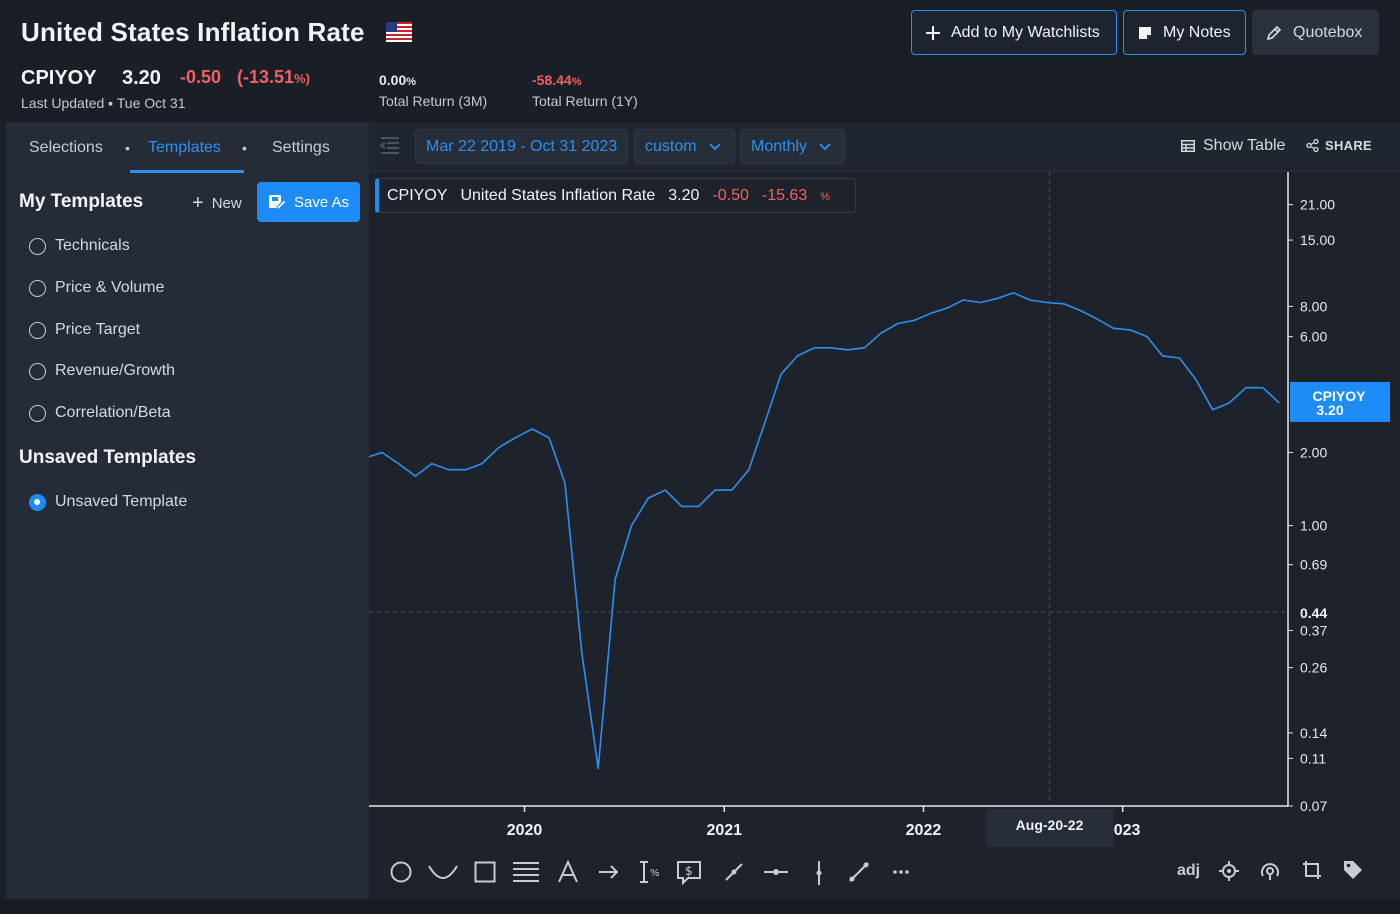  What do you see at coordinates (1339, 145) in the screenshot?
I see `share-button: SHARE` at bounding box center [1339, 145].